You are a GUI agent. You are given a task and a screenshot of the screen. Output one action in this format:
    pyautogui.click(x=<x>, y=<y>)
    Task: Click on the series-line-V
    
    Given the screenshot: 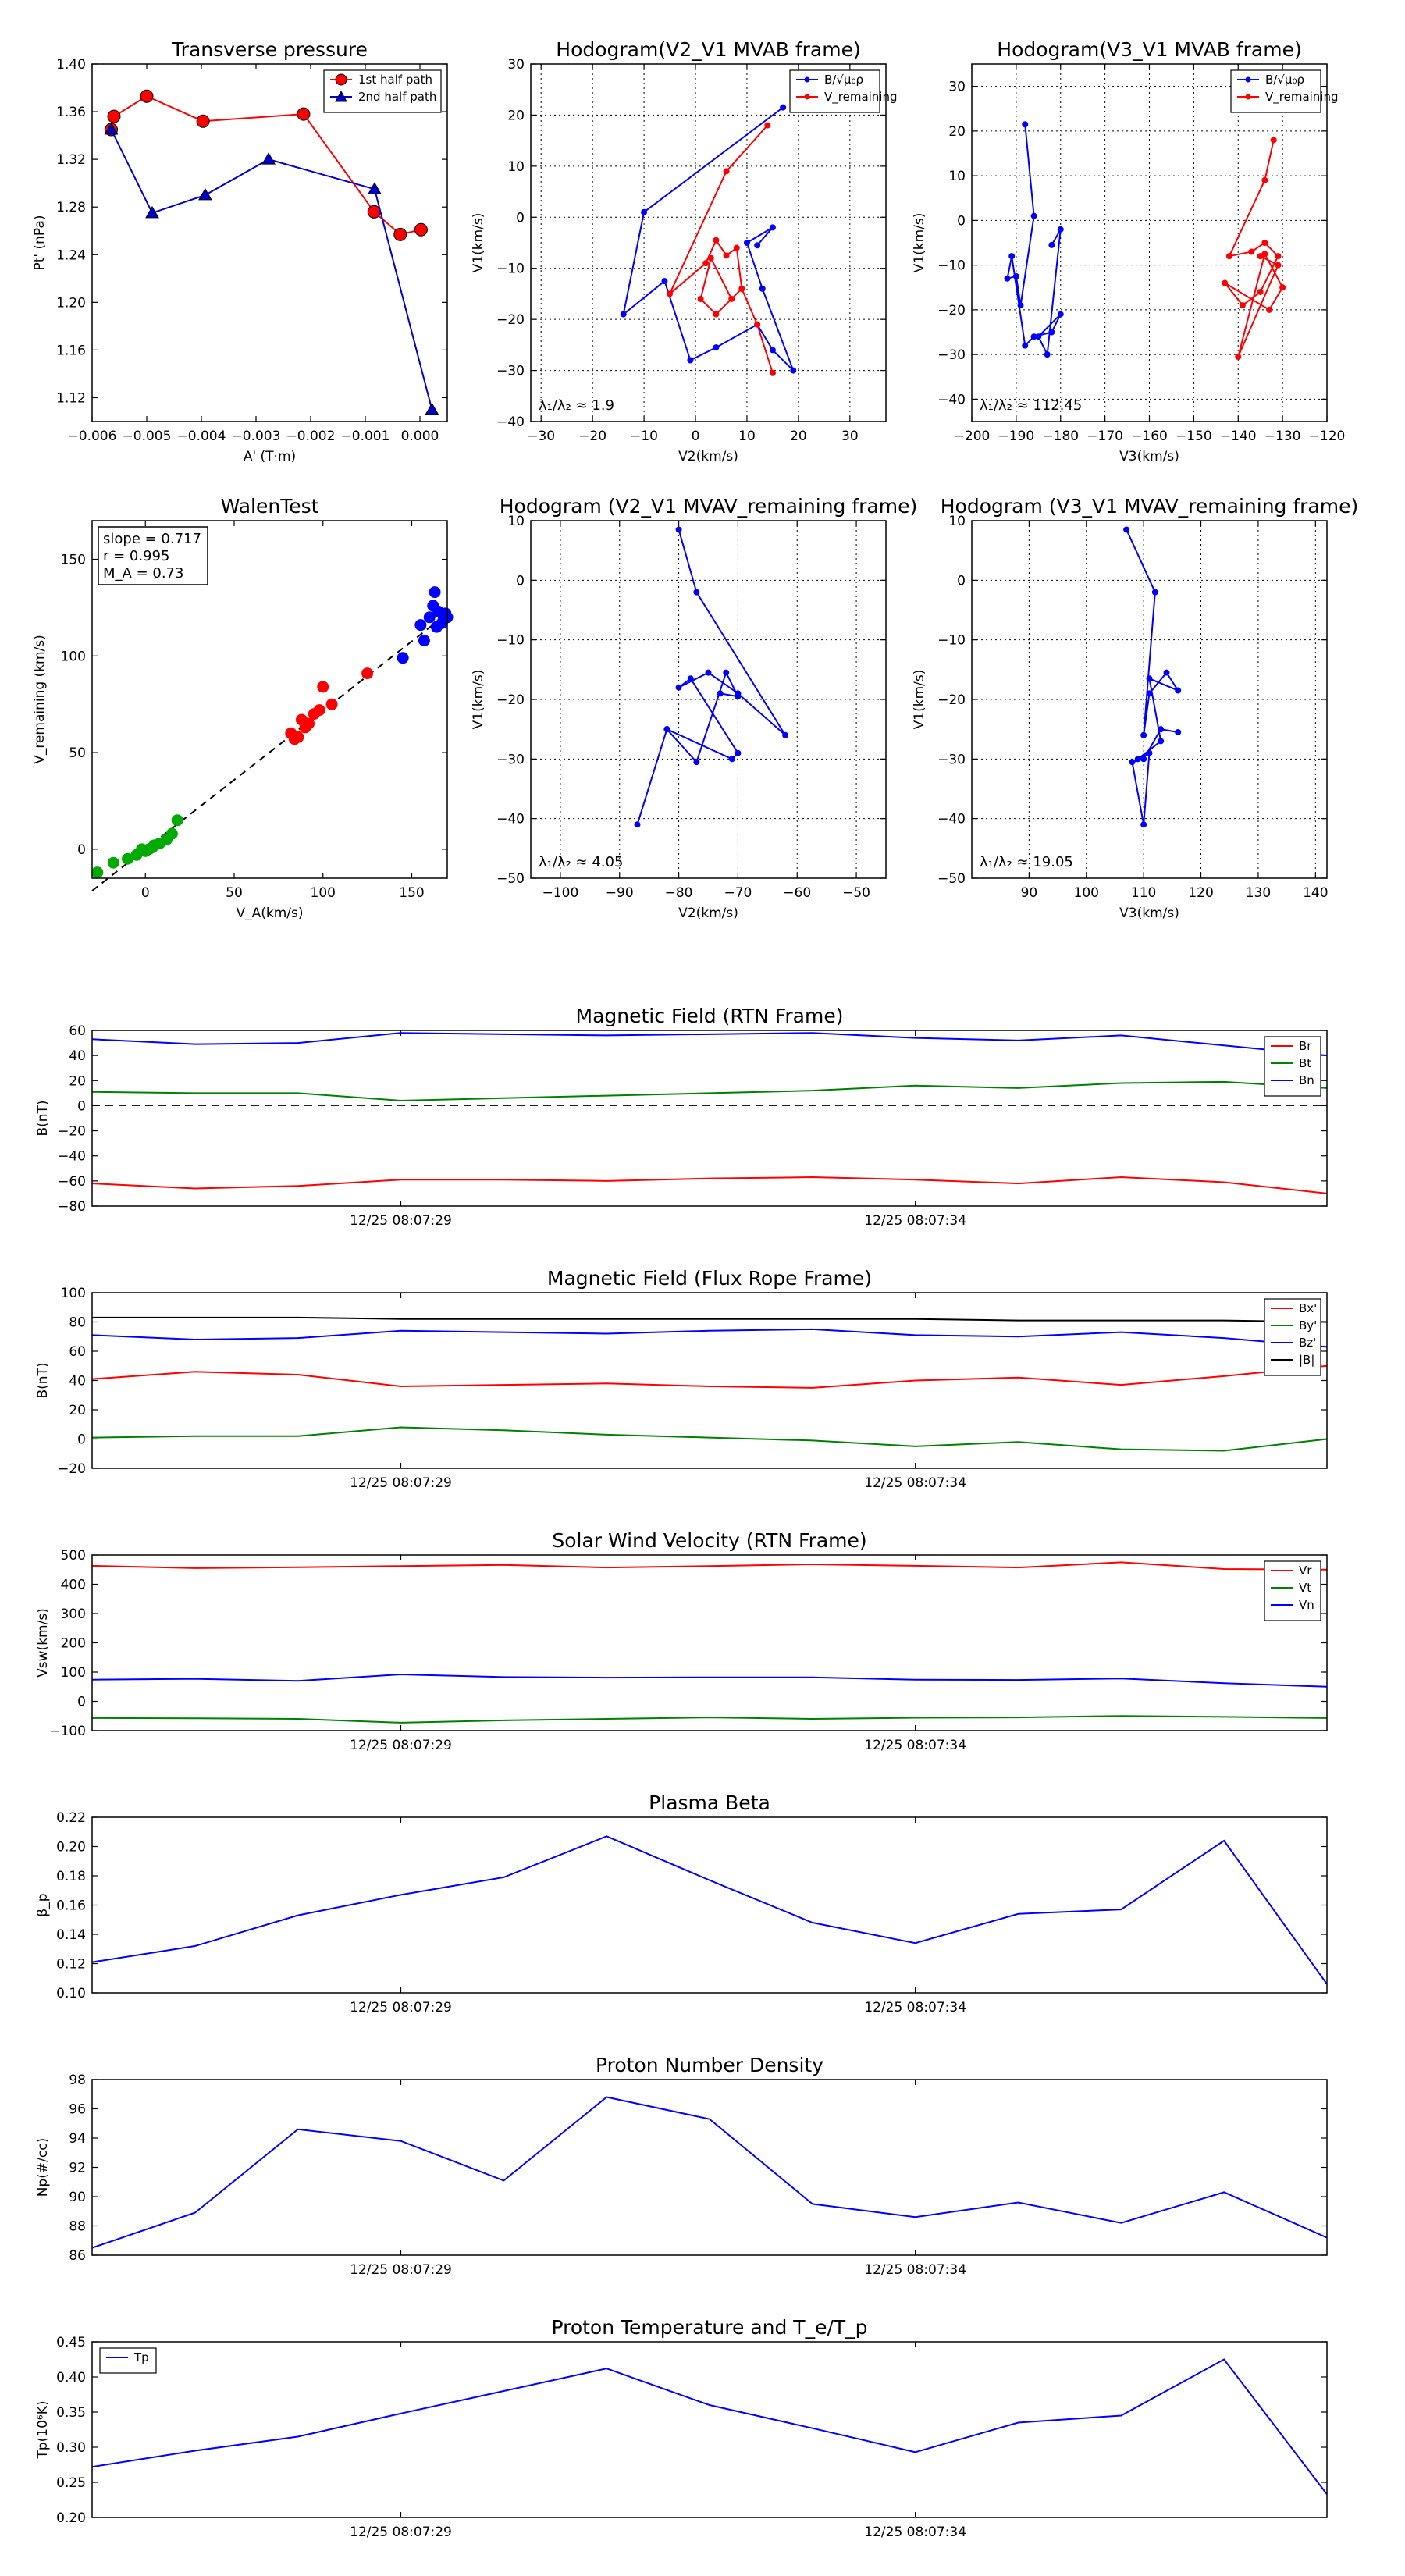 What is the action you would take?
    pyautogui.click(x=1153, y=677)
    